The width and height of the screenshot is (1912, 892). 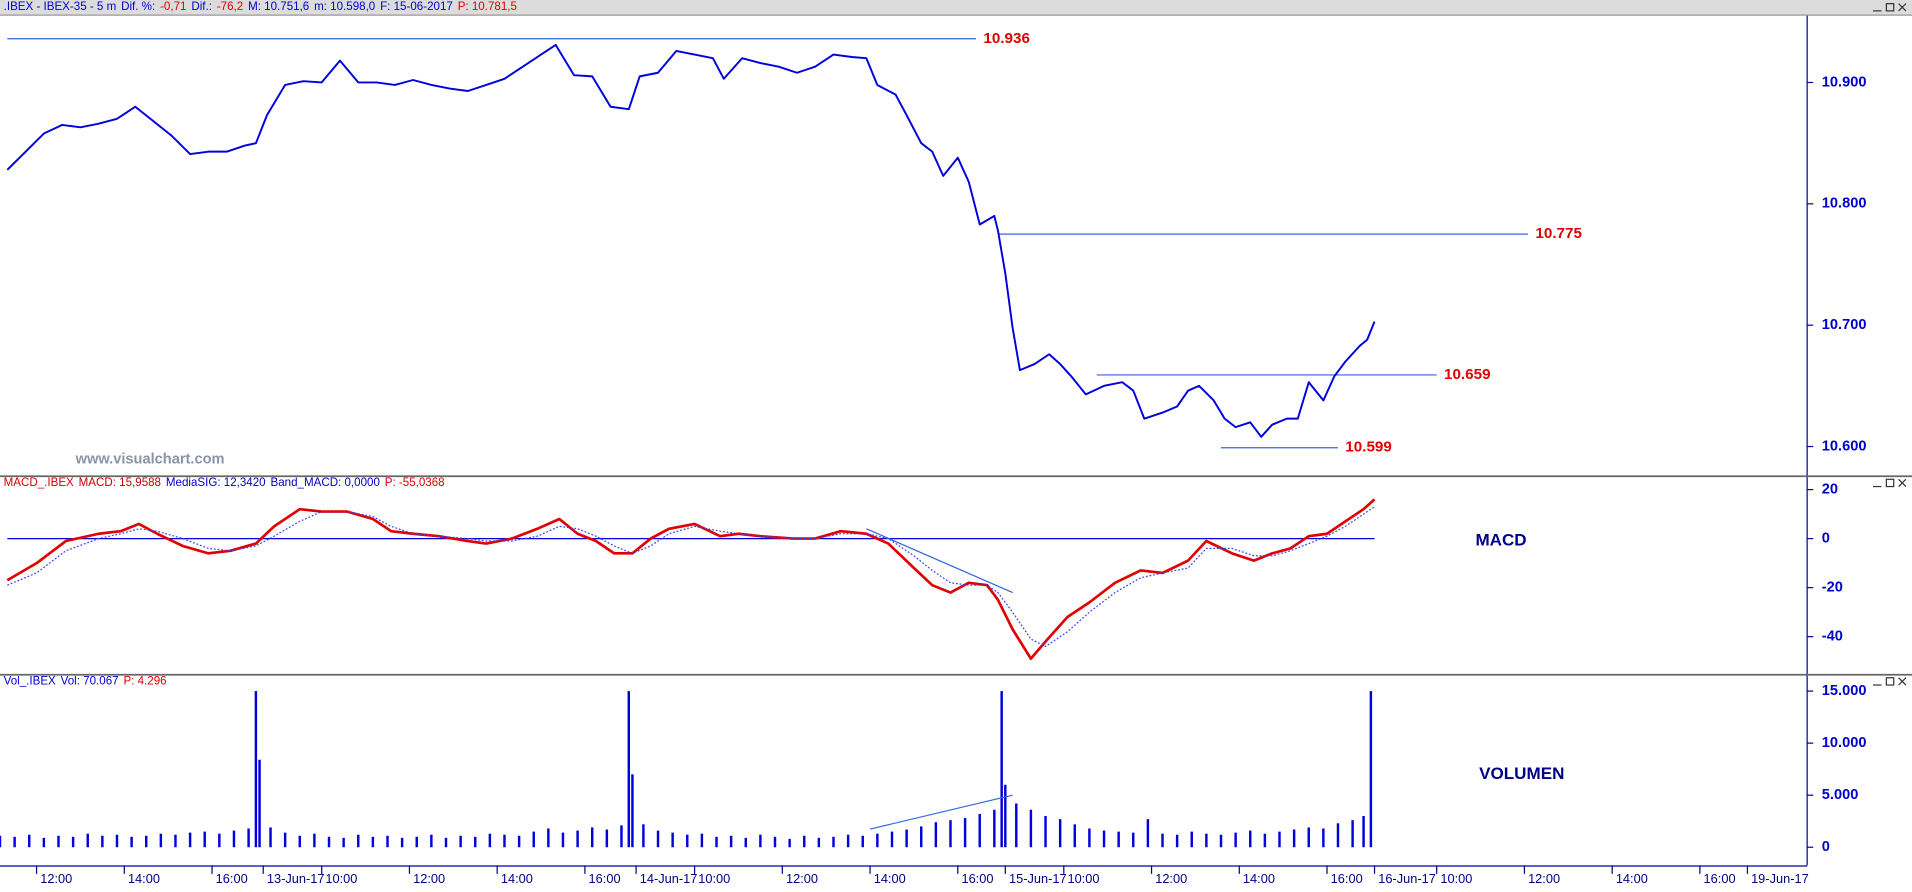 What do you see at coordinates (173, 7) in the screenshot?
I see `header-segment: -0,71` at bounding box center [173, 7].